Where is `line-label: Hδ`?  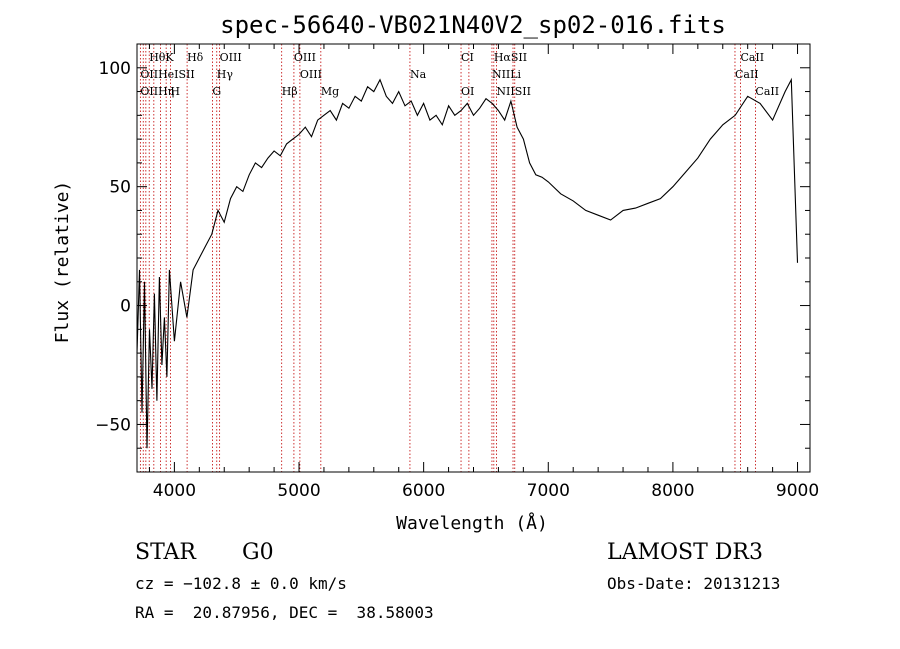
line-label: Hδ is located at coordinates (195, 57).